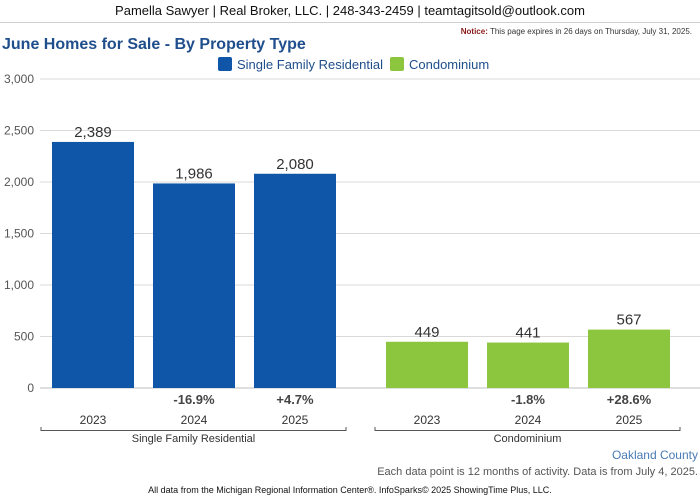 Image resolution: width=700 pixels, height=500 pixels. Describe the element at coordinates (295, 399) in the screenshot. I see `yoy-change-label: +4.7%` at that location.